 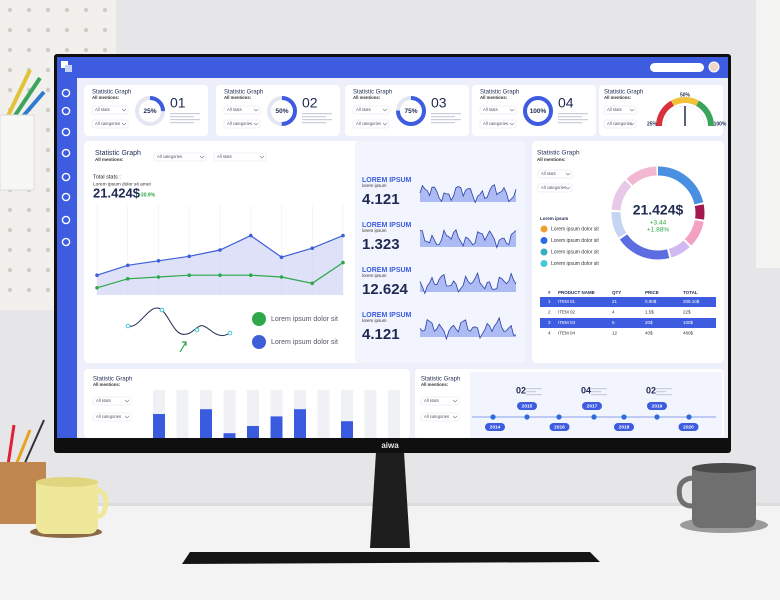 I want to click on progress-label: 100%, so click(x=538, y=111).